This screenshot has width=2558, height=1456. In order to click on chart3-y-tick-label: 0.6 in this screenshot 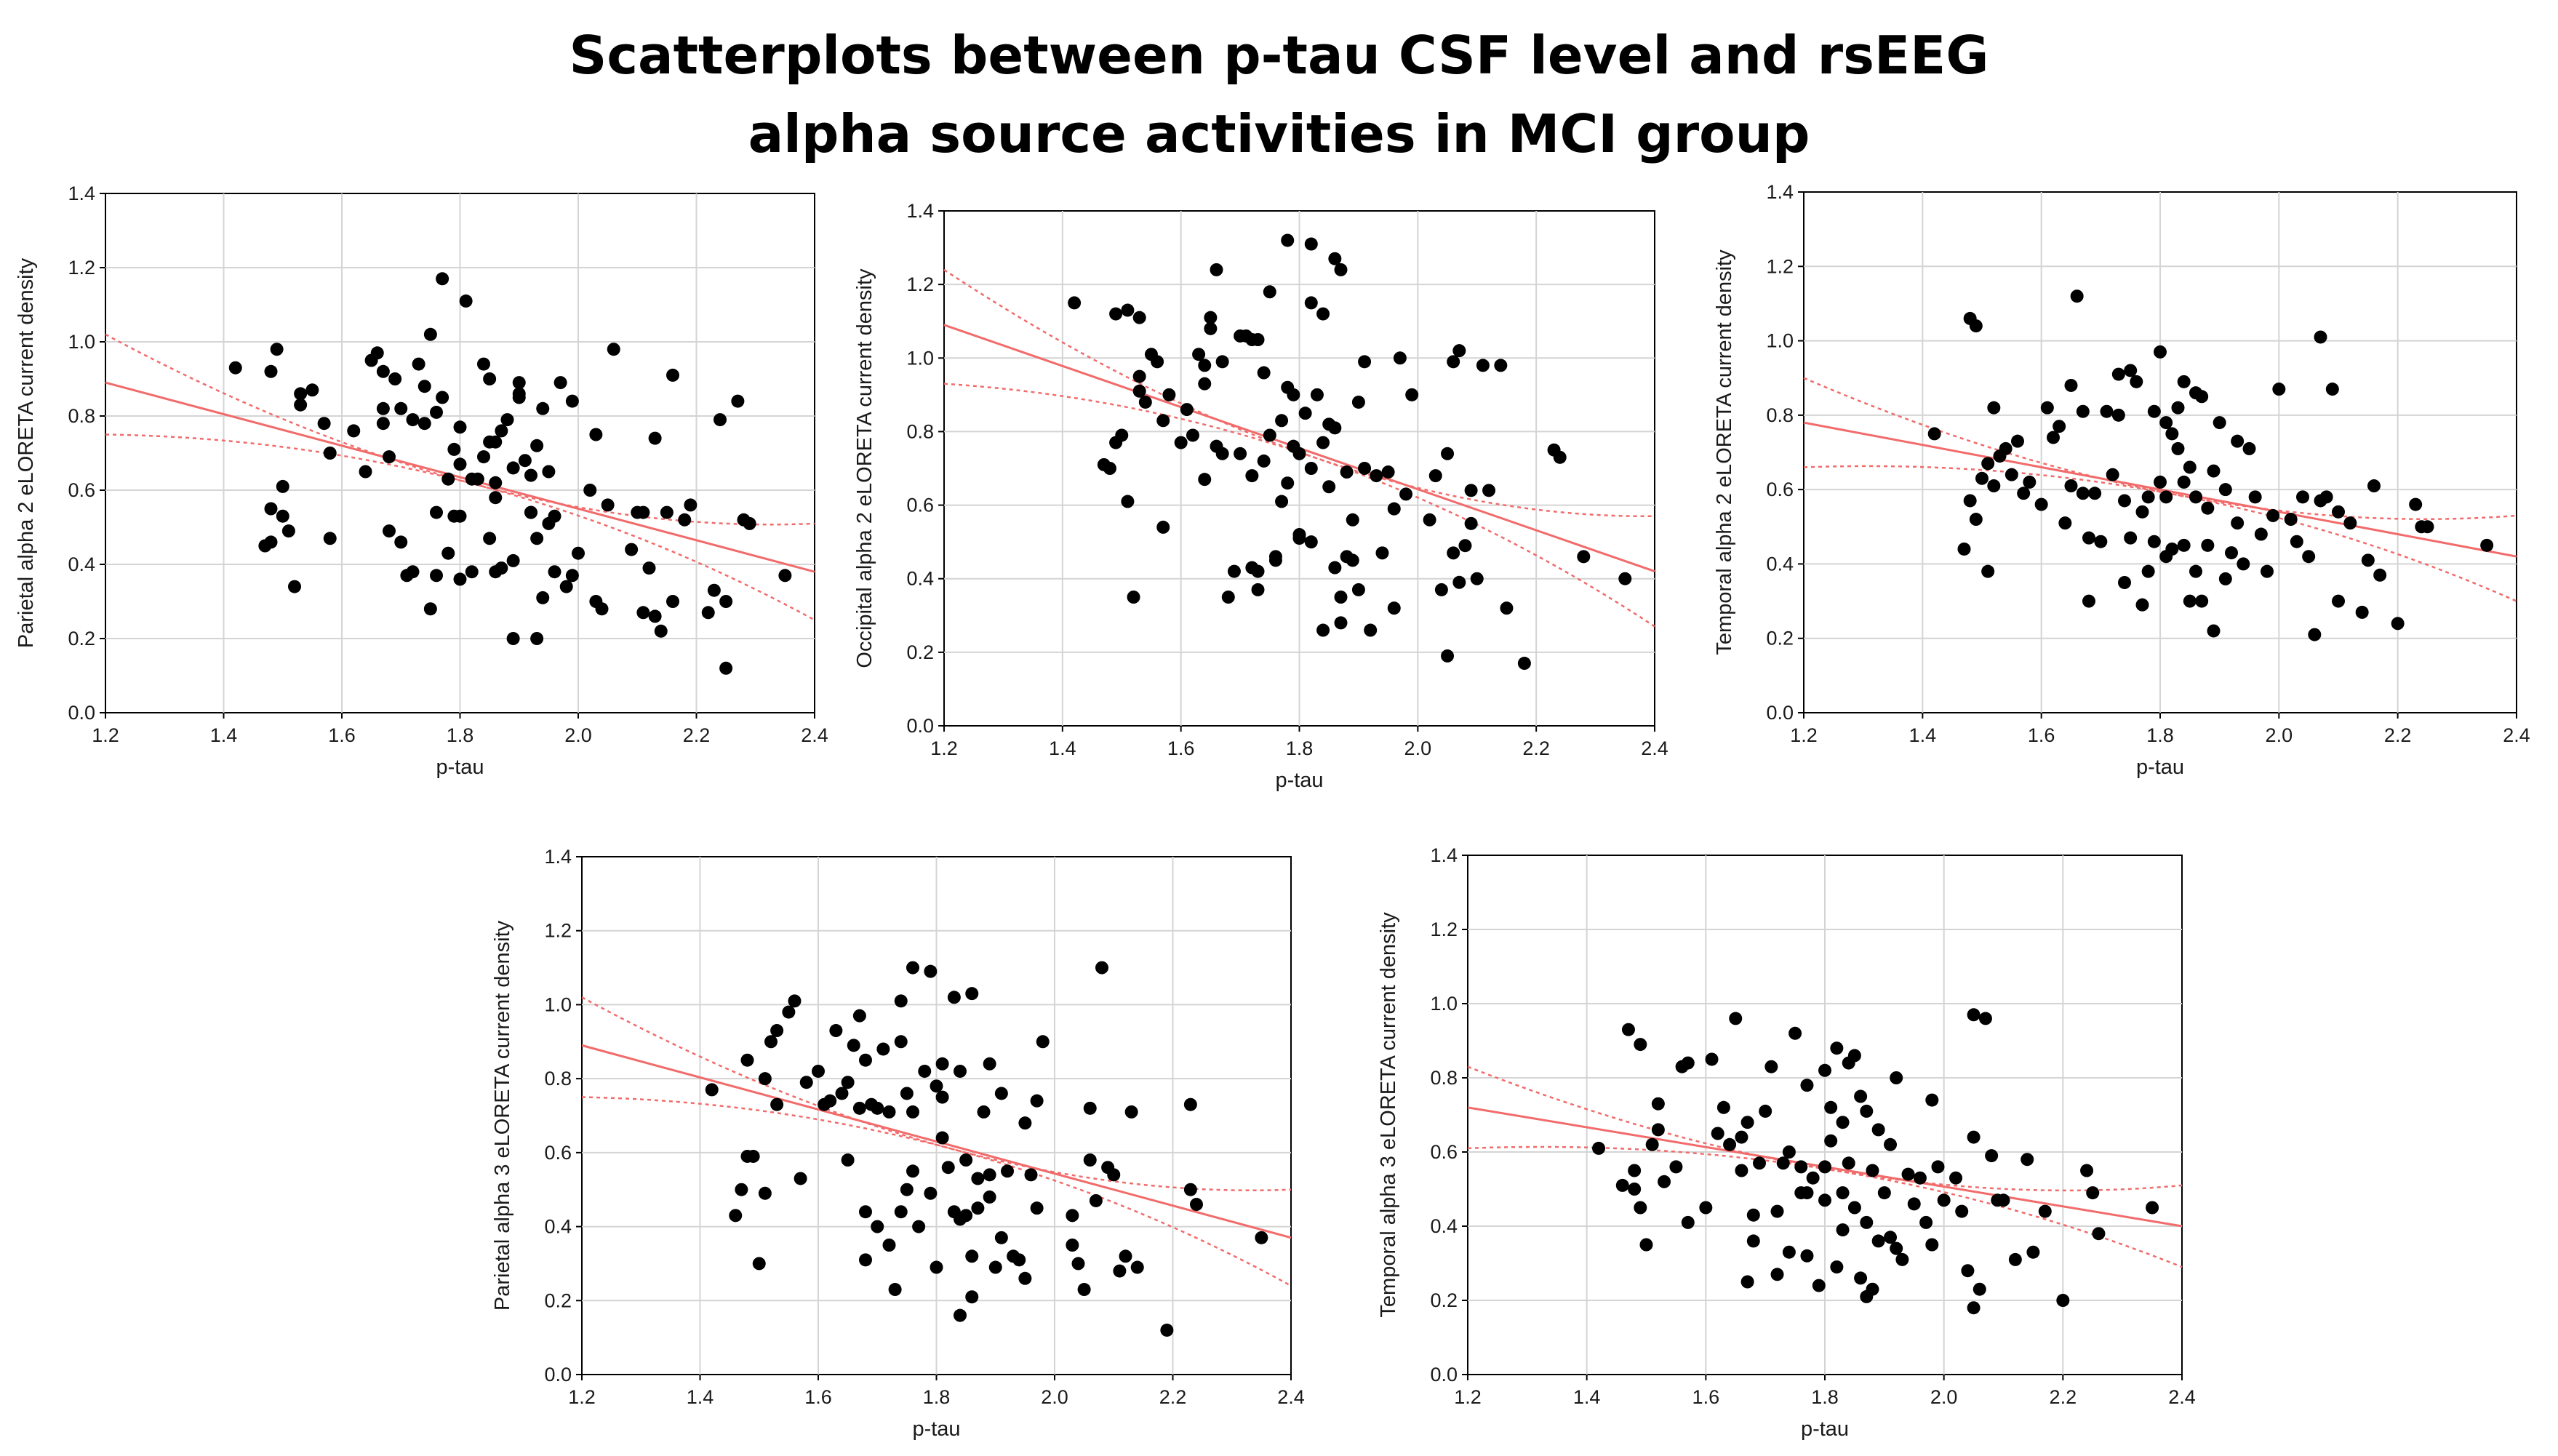, I will do `click(1780, 489)`.